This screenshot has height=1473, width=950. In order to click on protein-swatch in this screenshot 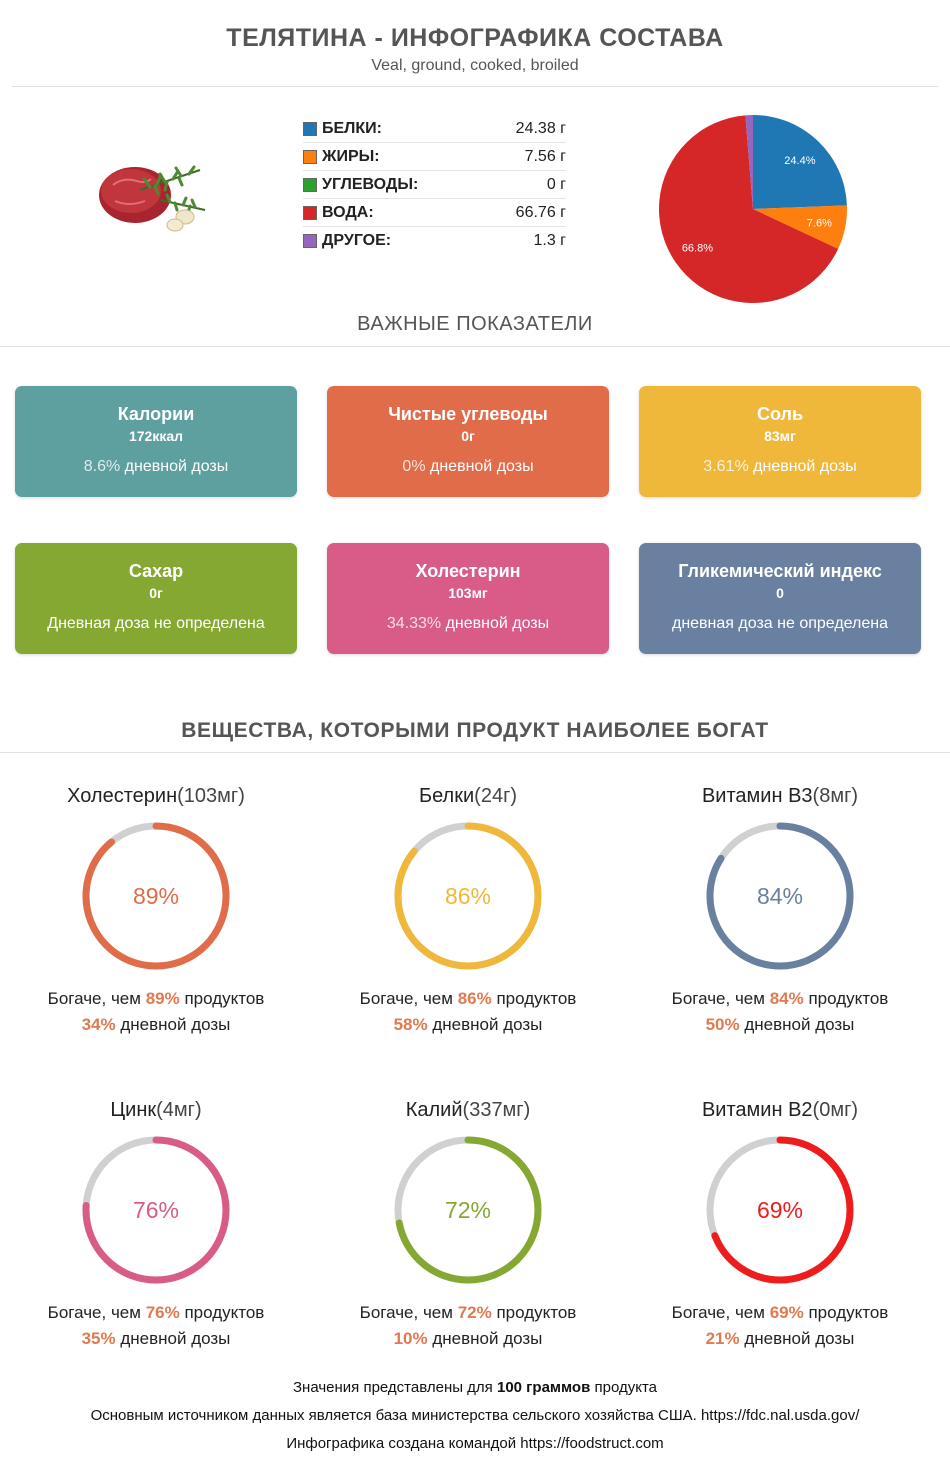, I will do `click(310, 128)`.